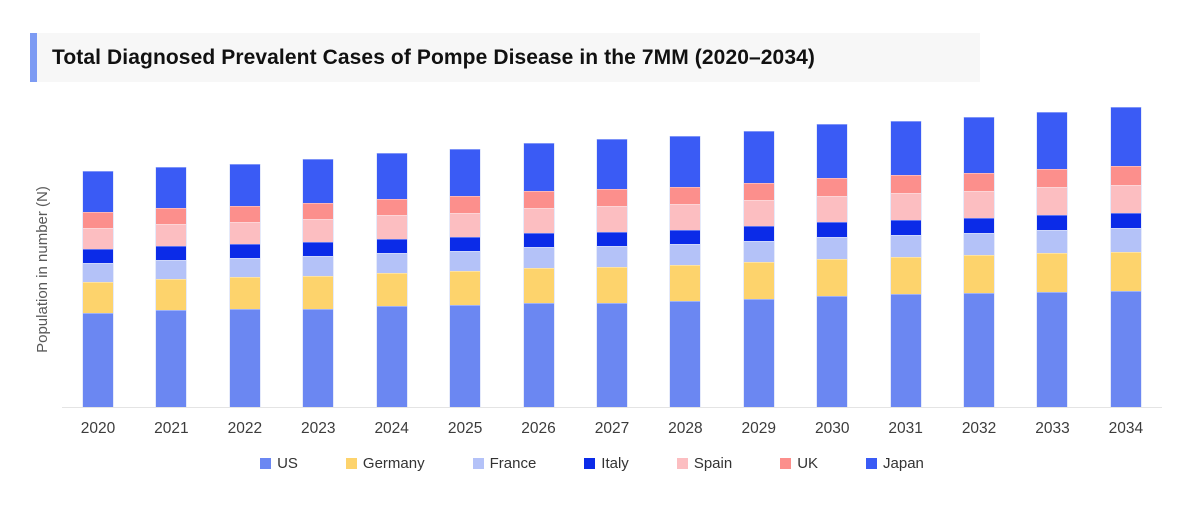  What do you see at coordinates (244, 251) in the screenshot?
I see `bar-segment-italy-2022` at bounding box center [244, 251].